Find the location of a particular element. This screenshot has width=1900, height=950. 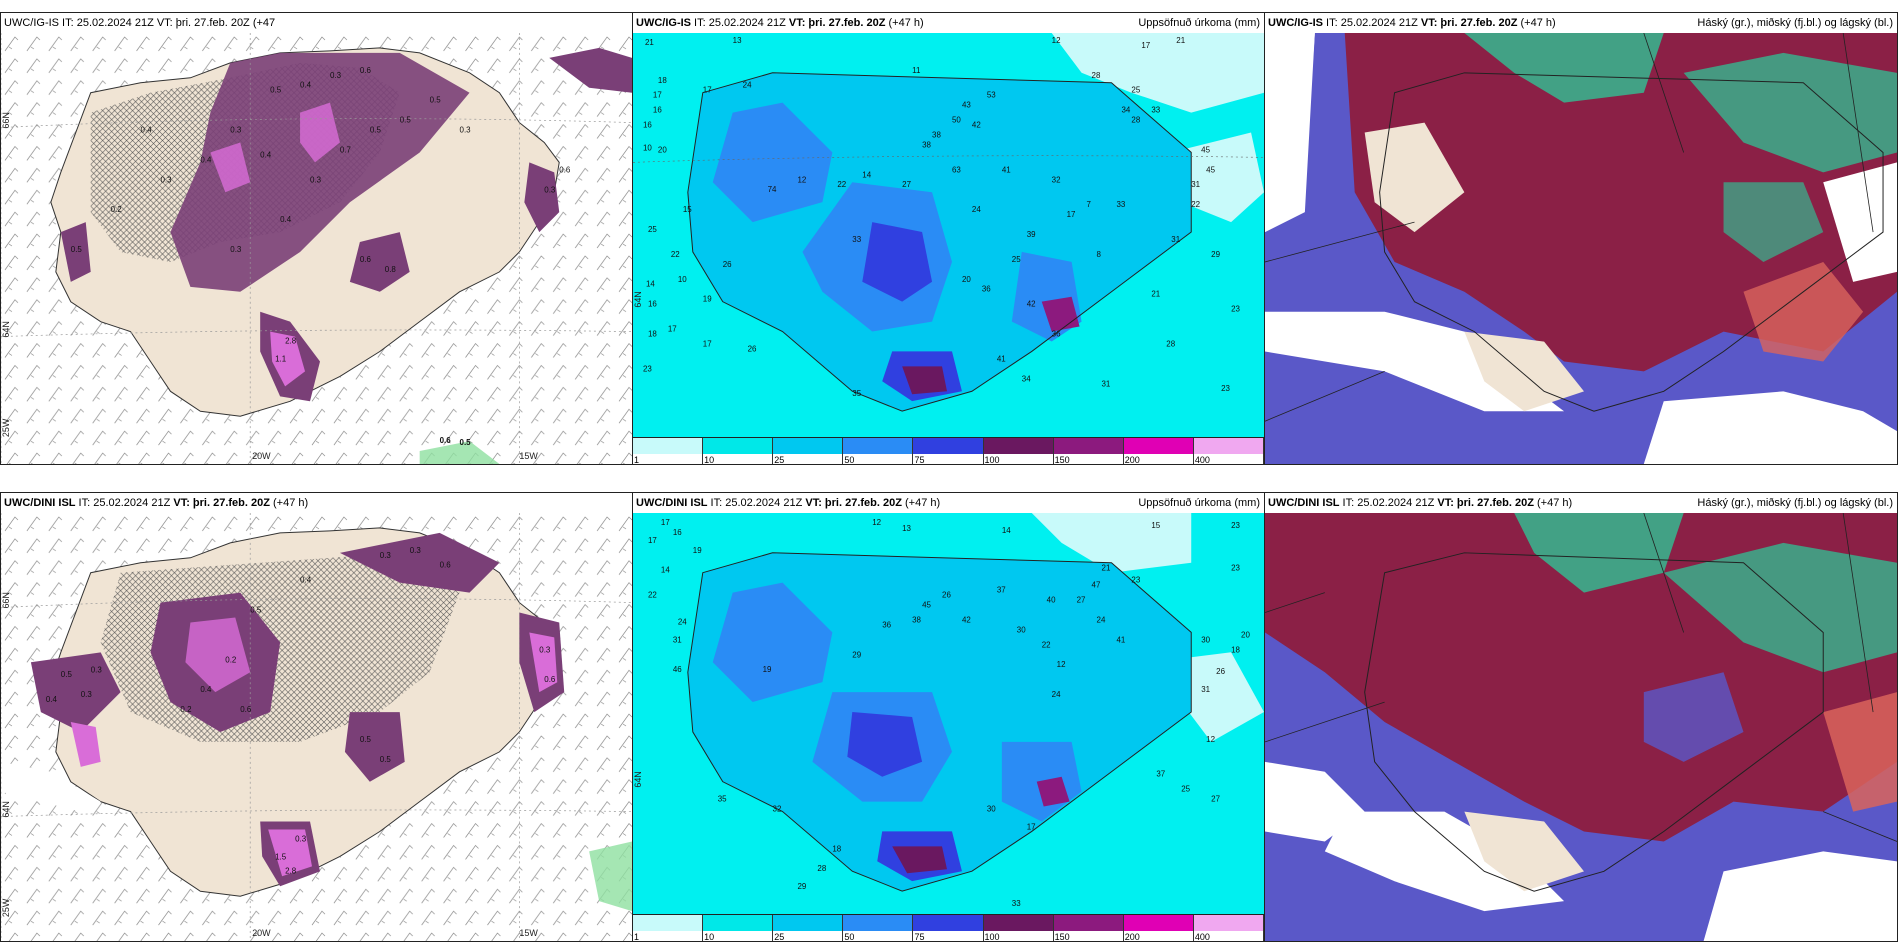

lat-label: 66N is located at coordinates (6, 120).